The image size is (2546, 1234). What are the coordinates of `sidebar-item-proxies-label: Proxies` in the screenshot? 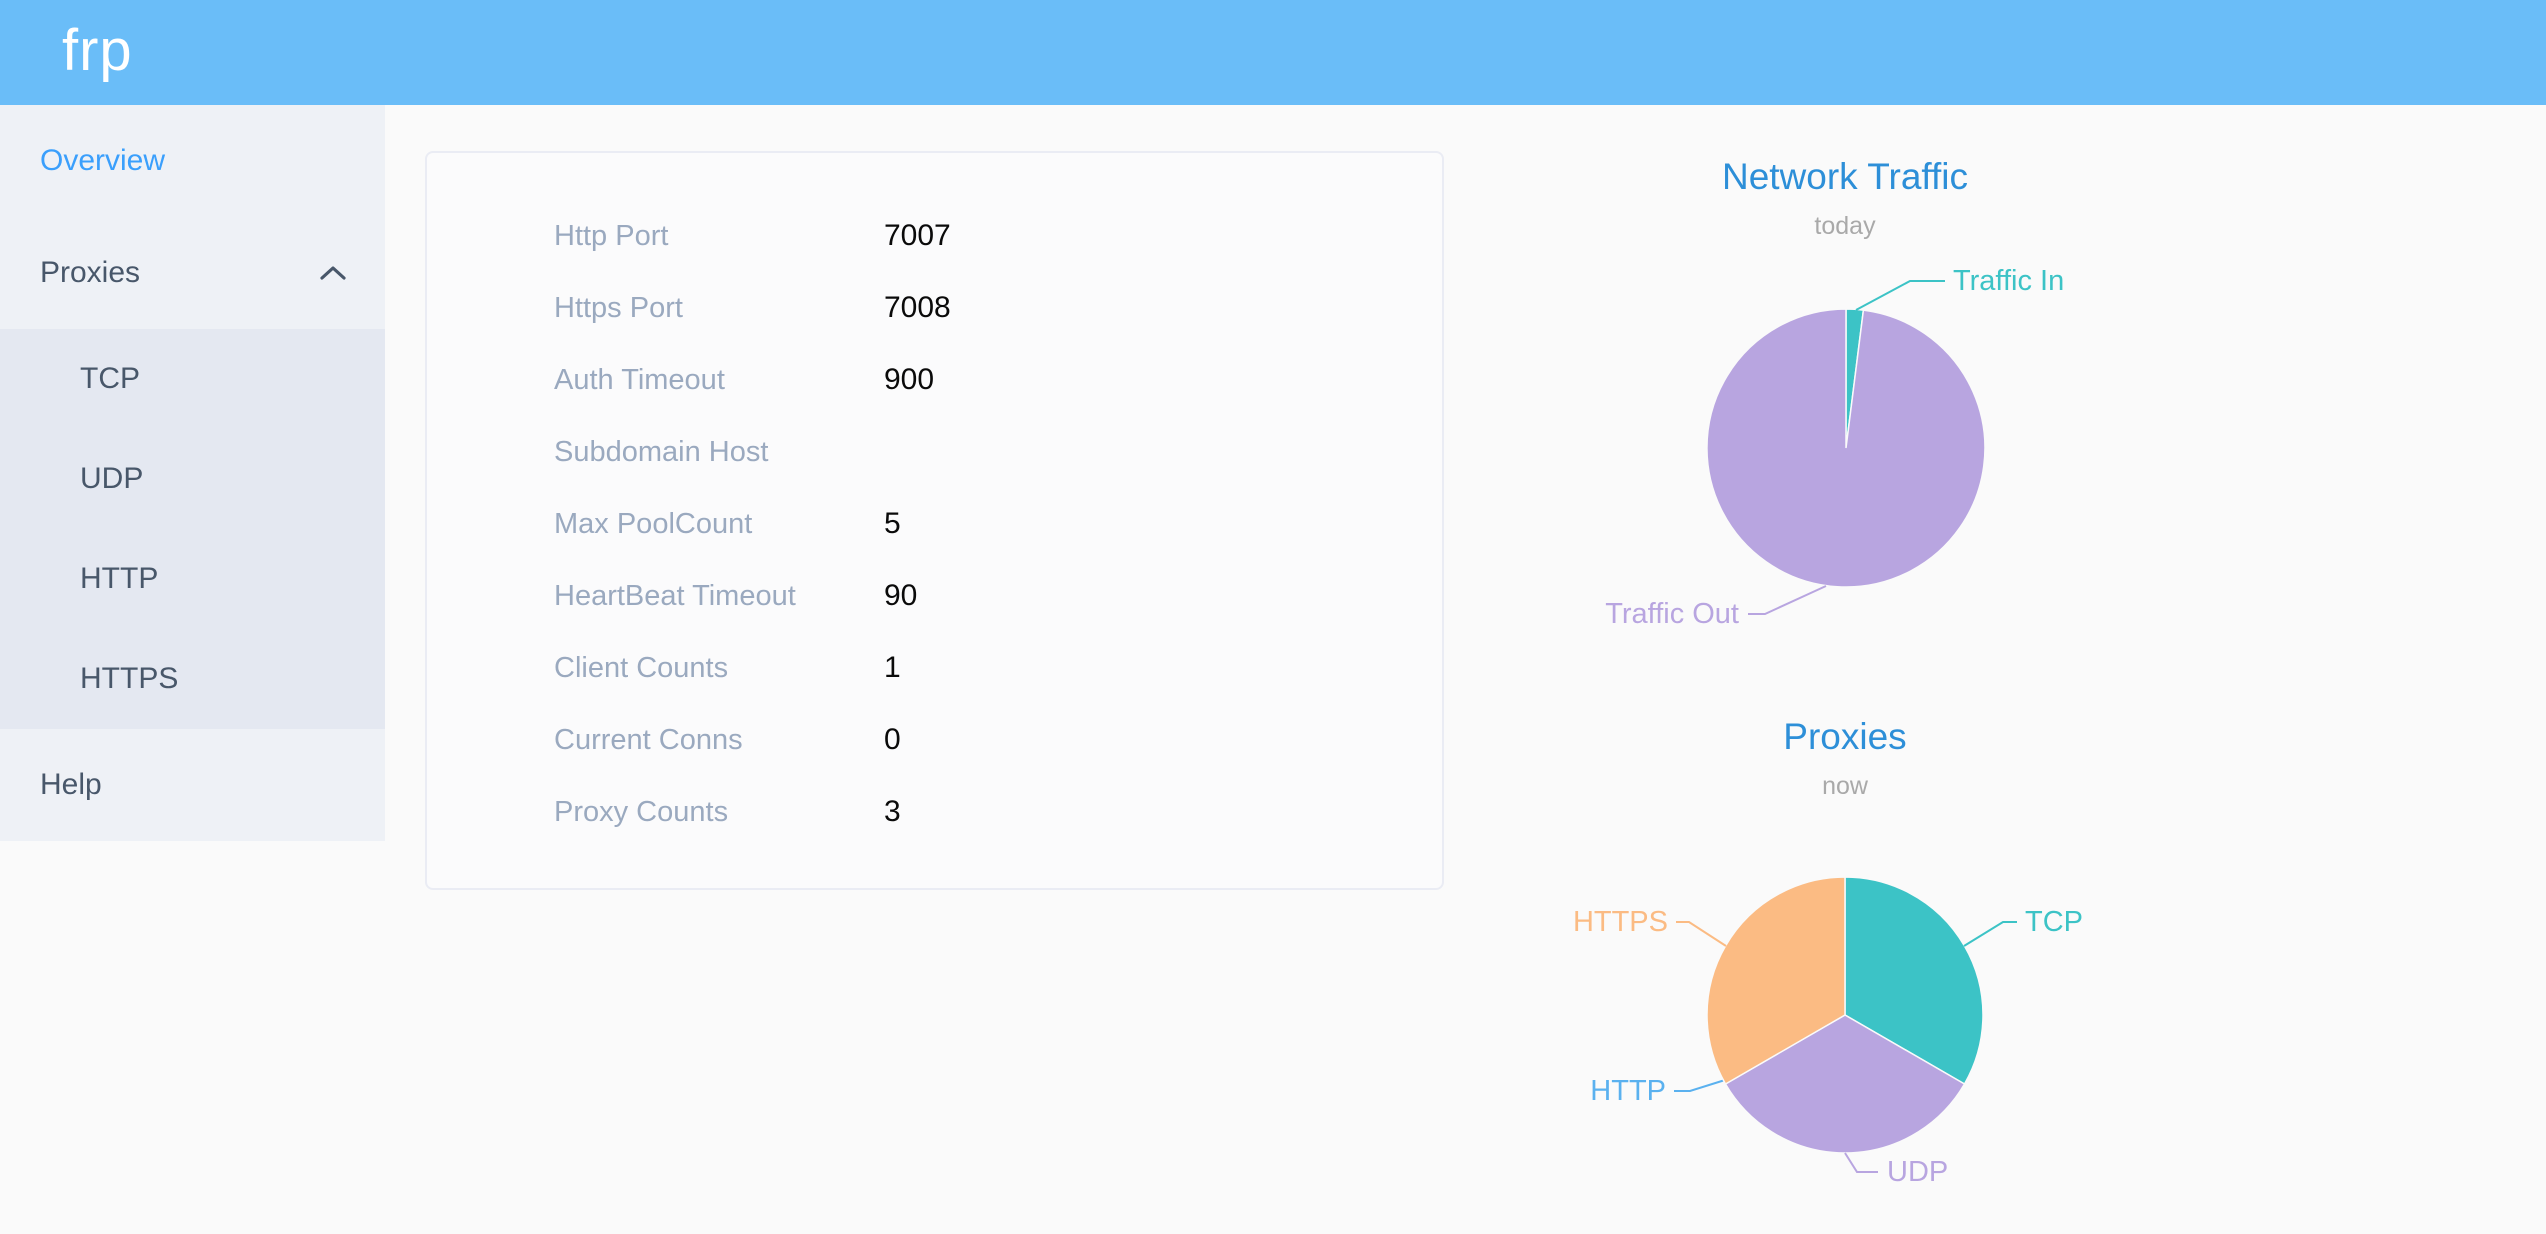 It's located at (90, 272).